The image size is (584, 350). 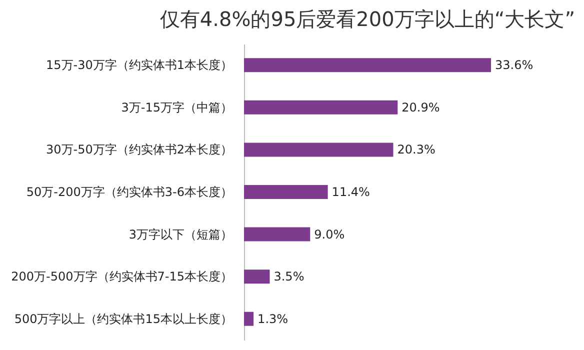 What do you see at coordinates (121, 277) in the screenshot?
I see `y-tick-label: 200万-500万字（约实体书7-15本长度）` at bounding box center [121, 277].